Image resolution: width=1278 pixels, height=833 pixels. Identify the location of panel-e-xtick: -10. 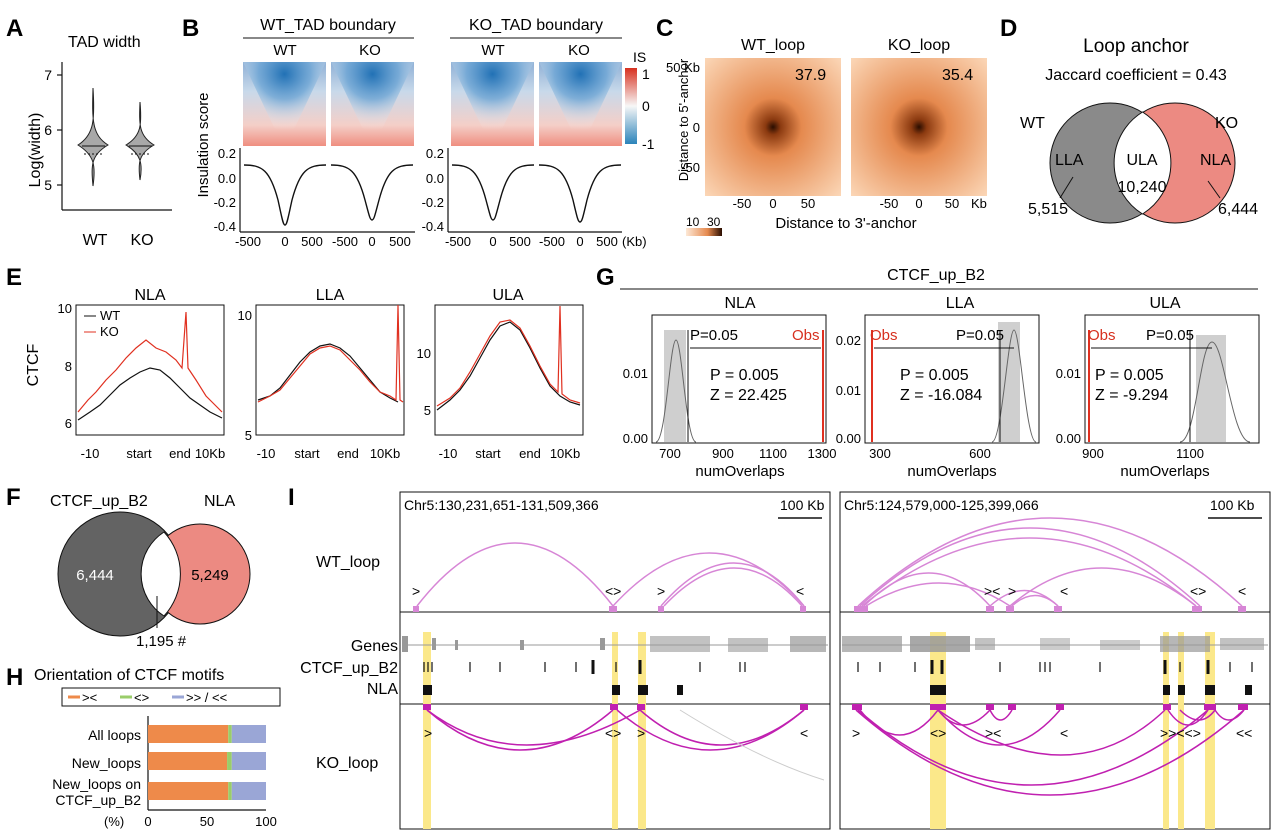
(448, 453).